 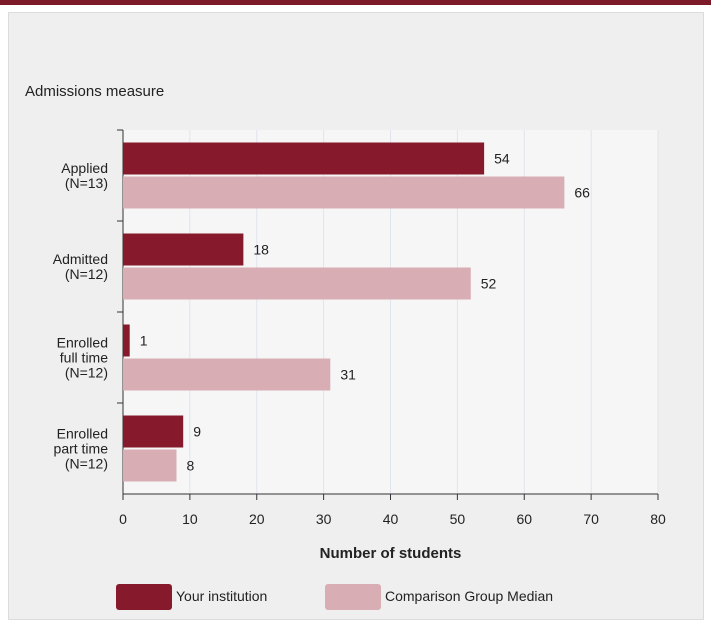 I want to click on category-label: Enrolled part time (N=12), so click(x=81, y=449).